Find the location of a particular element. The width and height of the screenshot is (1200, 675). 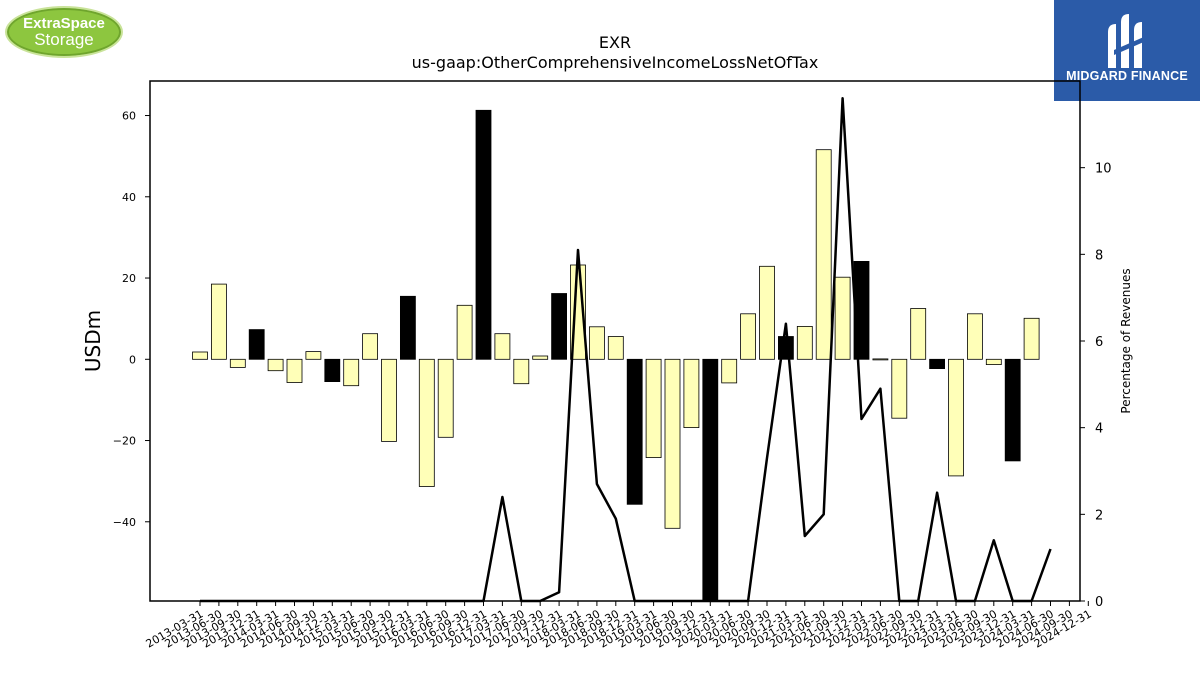

y2-tick-label: 6 is located at coordinates (1099, 342).